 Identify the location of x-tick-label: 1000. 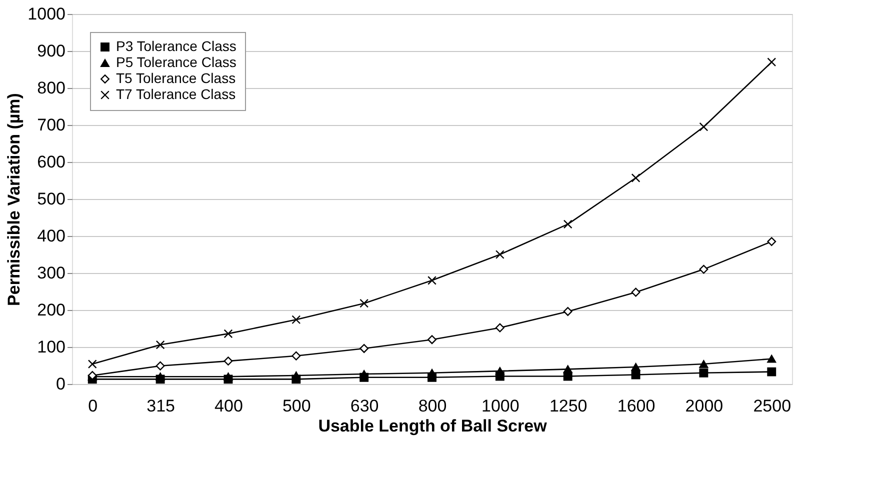
(501, 406).